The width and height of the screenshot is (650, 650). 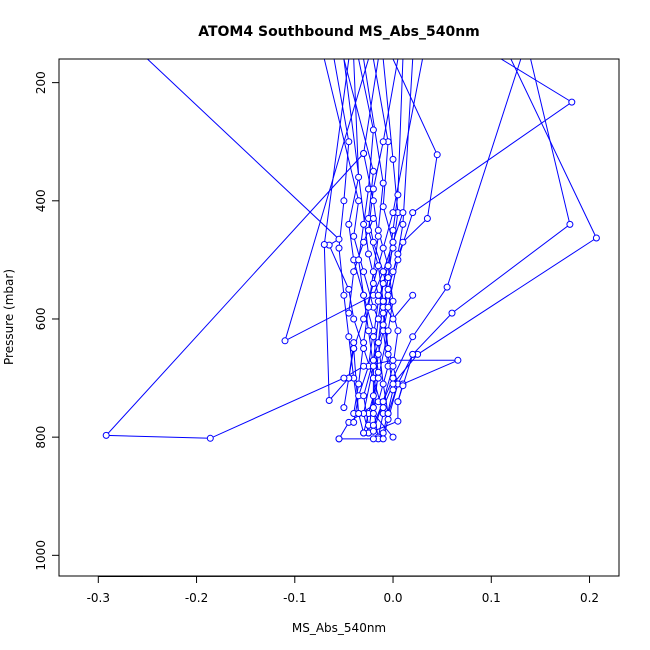 What do you see at coordinates (41, 319) in the screenshot?
I see `y-tick-label: 600` at bounding box center [41, 319].